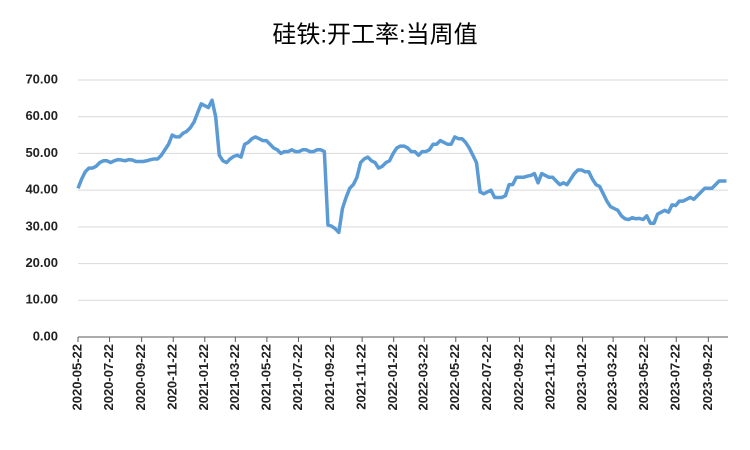 This screenshot has width=750, height=450. Describe the element at coordinates (265, 377) in the screenshot. I see `x-tick-label: 2021-05-22` at that location.